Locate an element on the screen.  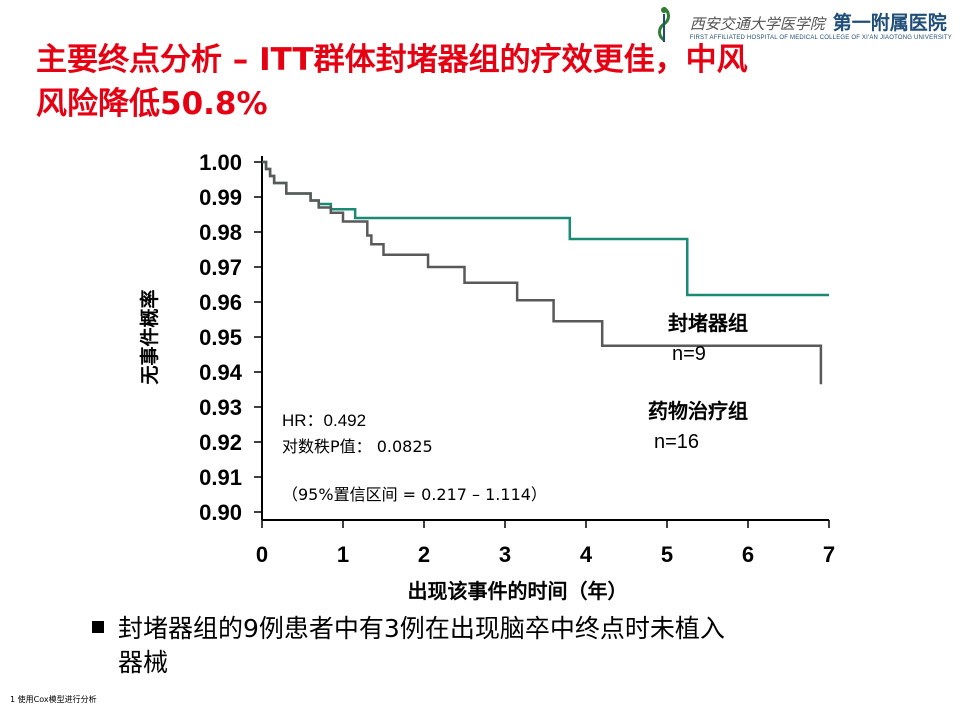
y-tick-label: 0.95 is located at coordinates (220, 337).